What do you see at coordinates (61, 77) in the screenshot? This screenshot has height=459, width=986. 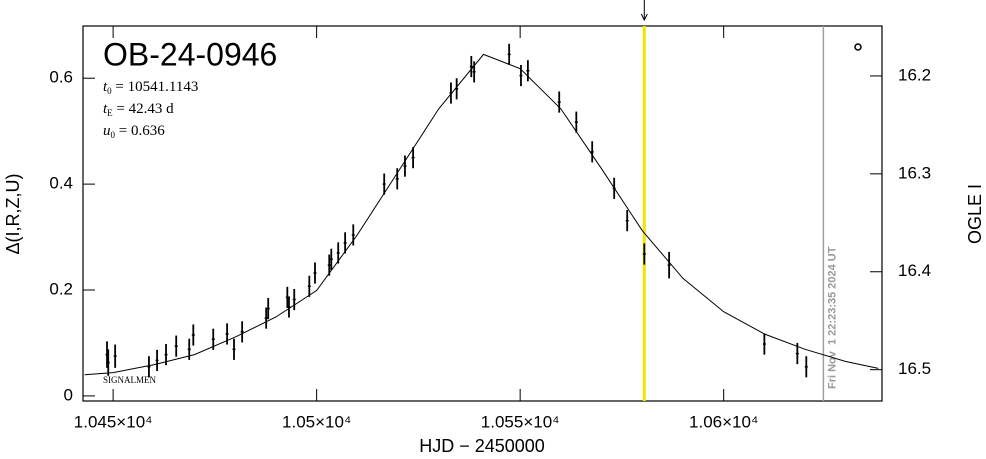 I see `y-tick-label: 0.6` at bounding box center [61, 77].